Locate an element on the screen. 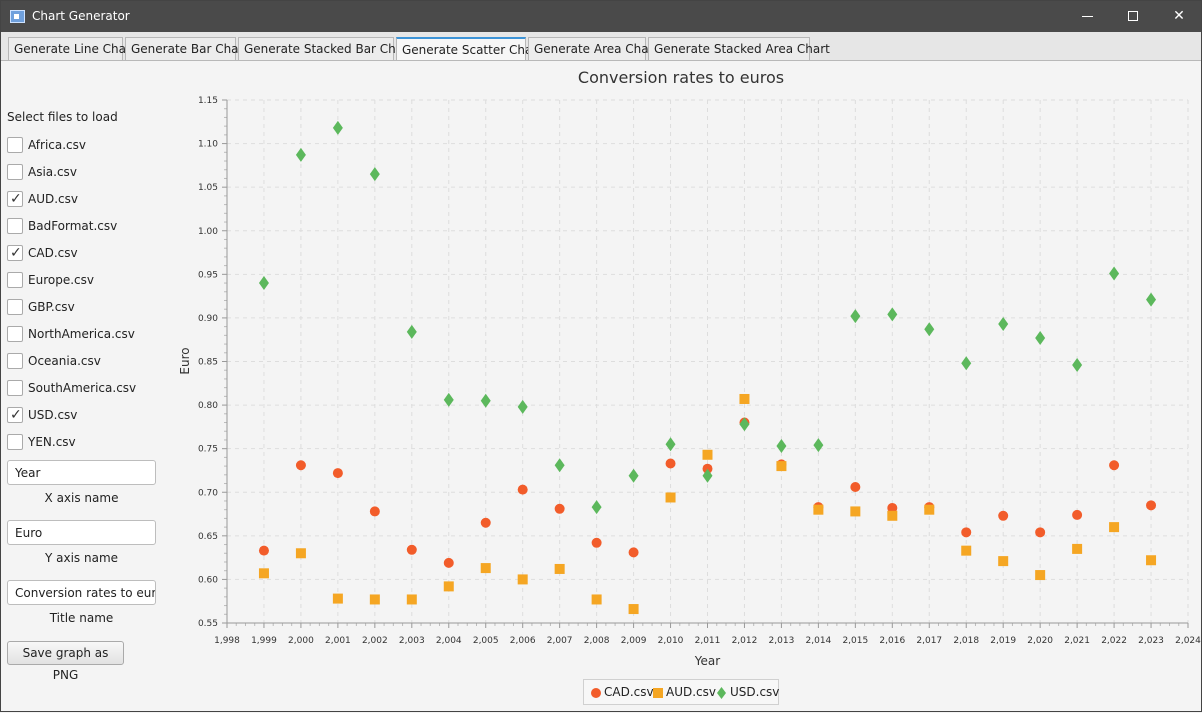  x-tick-label: 2,004 is located at coordinates (449, 641).